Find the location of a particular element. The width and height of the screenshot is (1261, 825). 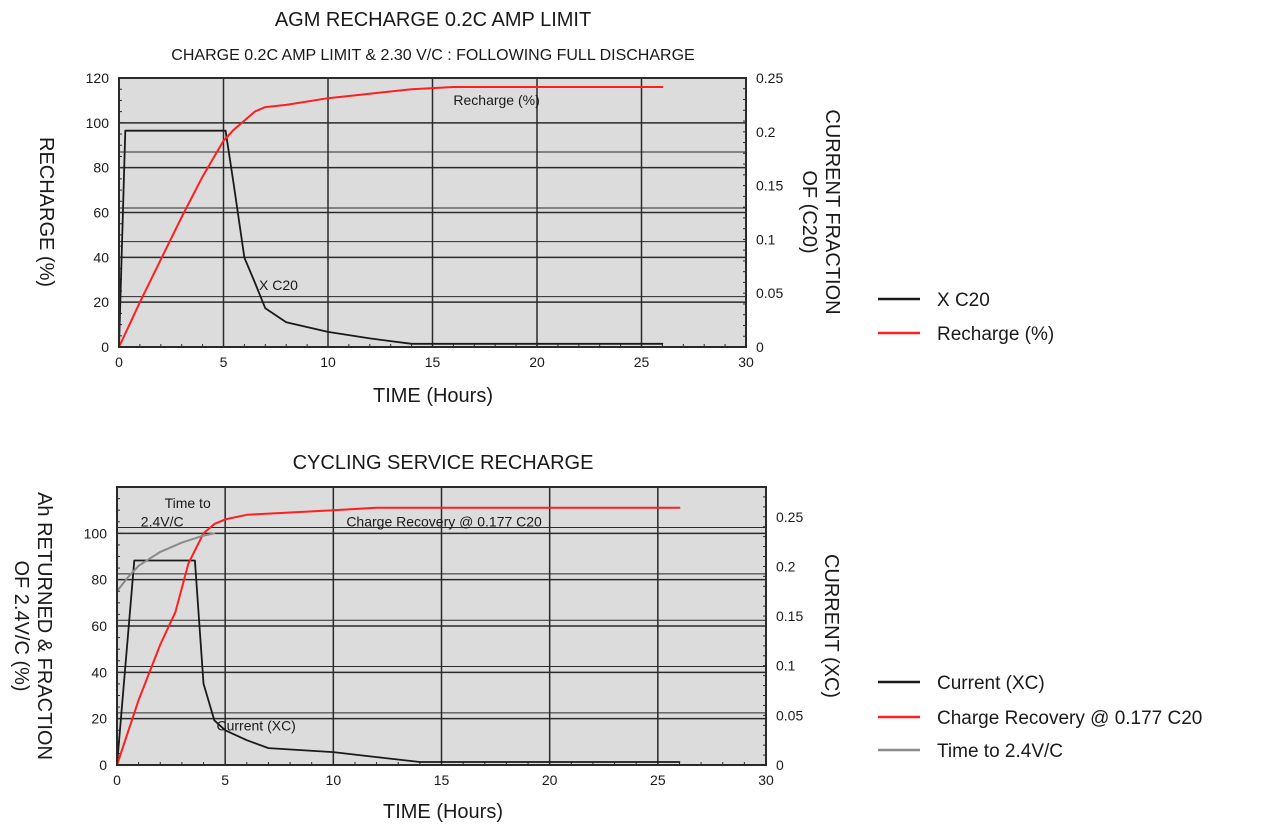

chart-1-y2-tick-label: 0.2 is located at coordinates (766, 132).